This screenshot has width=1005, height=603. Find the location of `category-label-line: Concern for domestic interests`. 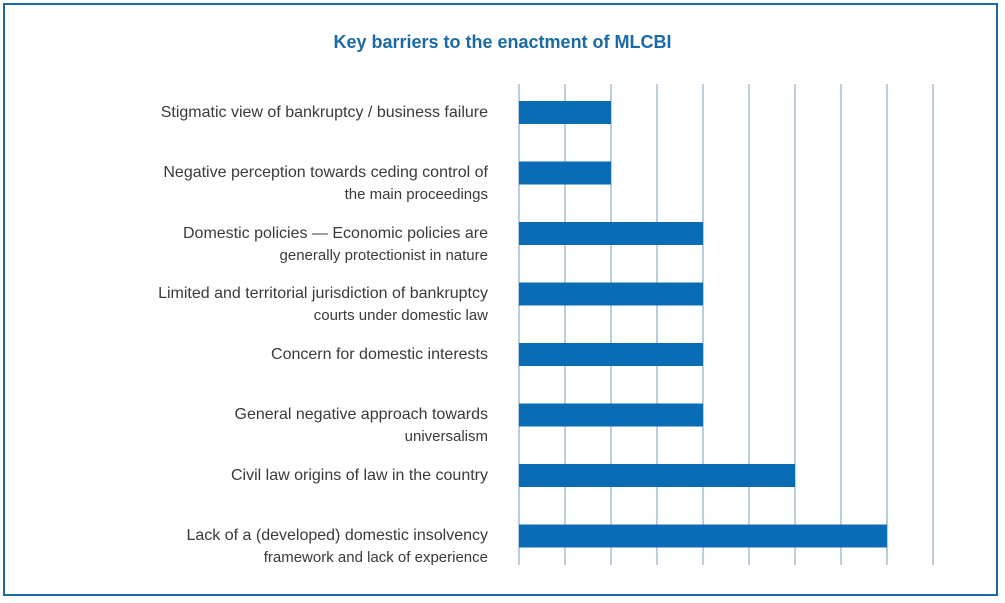

category-label-line: Concern for domestic interests is located at coordinates (379, 354).